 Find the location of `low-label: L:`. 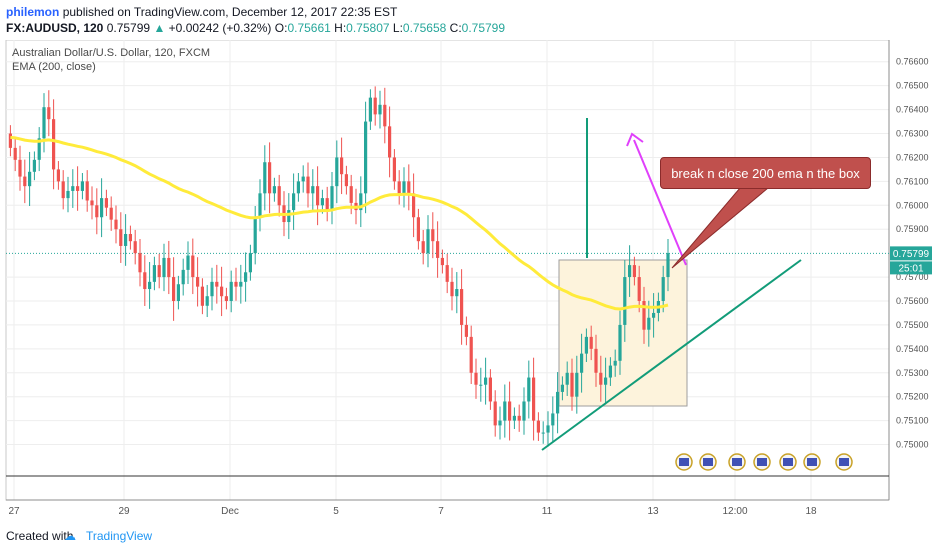

low-label: L: is located at coordinates (397, 28).